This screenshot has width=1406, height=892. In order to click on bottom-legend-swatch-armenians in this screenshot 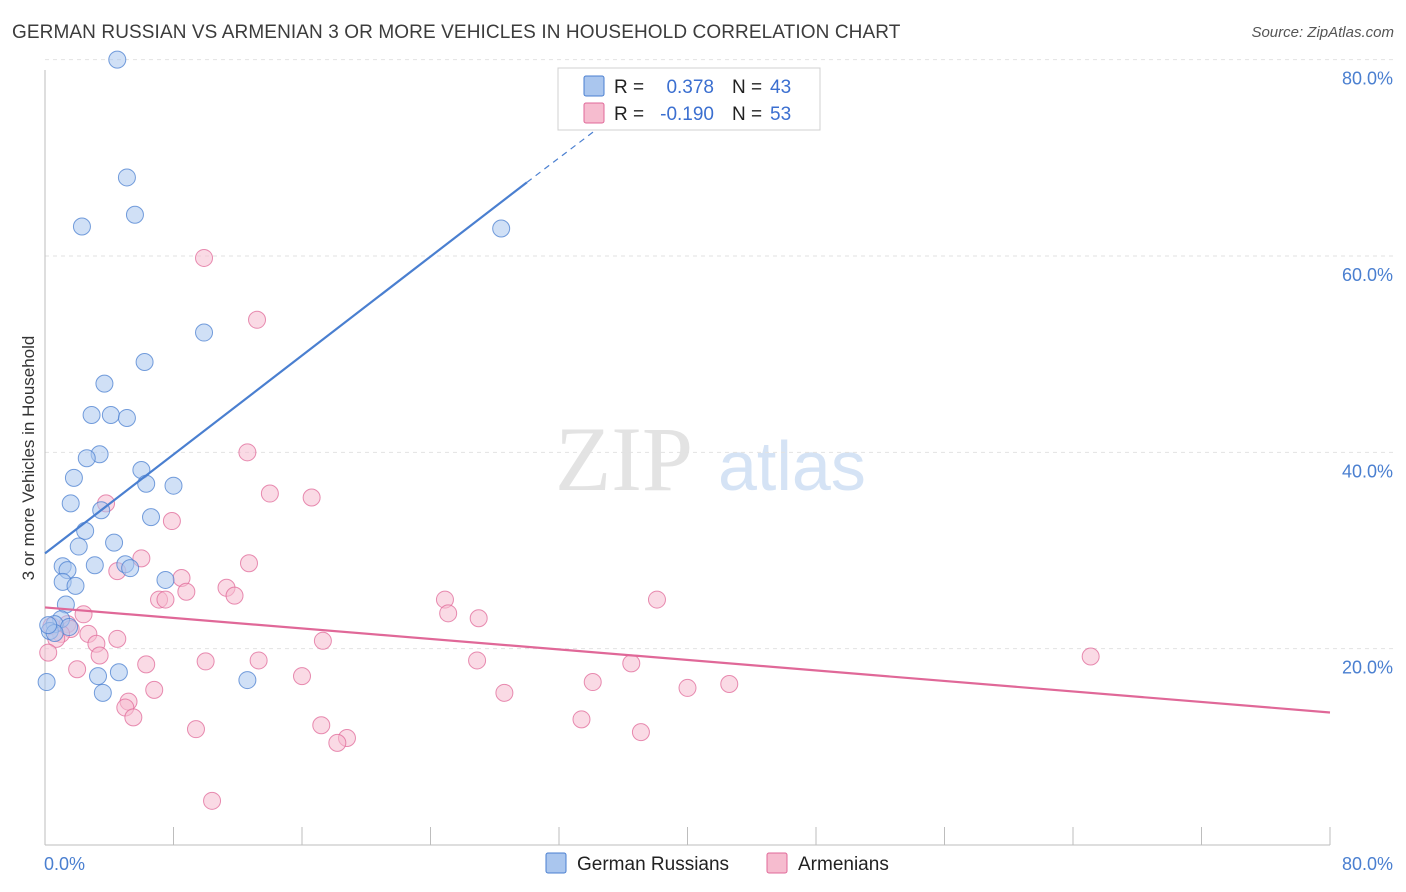, I will do `click(777, 863)`.